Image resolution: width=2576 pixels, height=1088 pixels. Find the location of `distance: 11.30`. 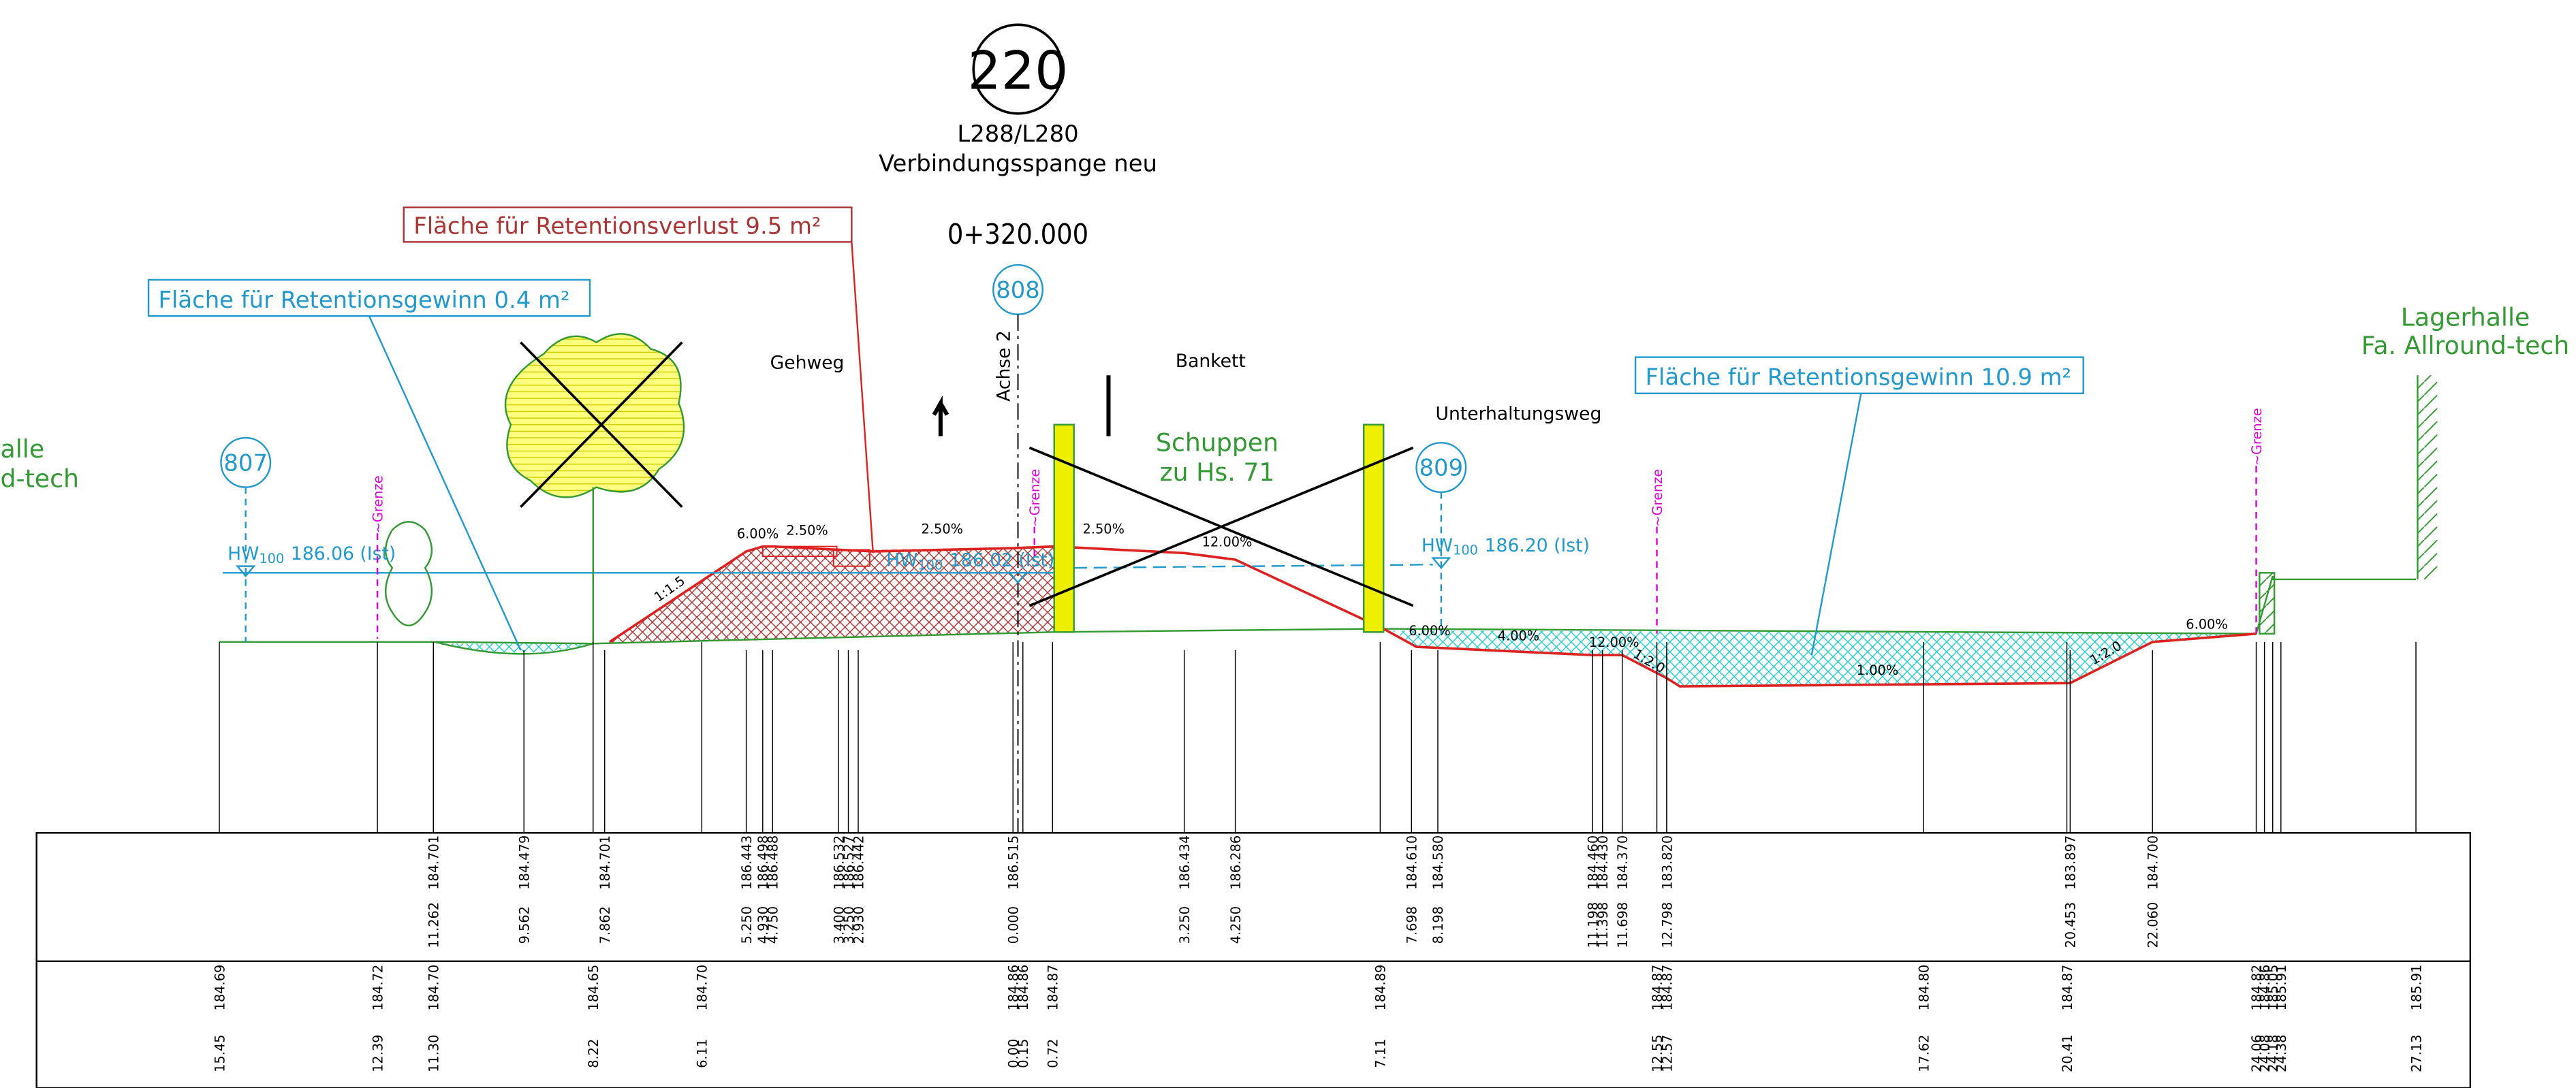

distance: 11.30 is located at coordinates (434, 1053).